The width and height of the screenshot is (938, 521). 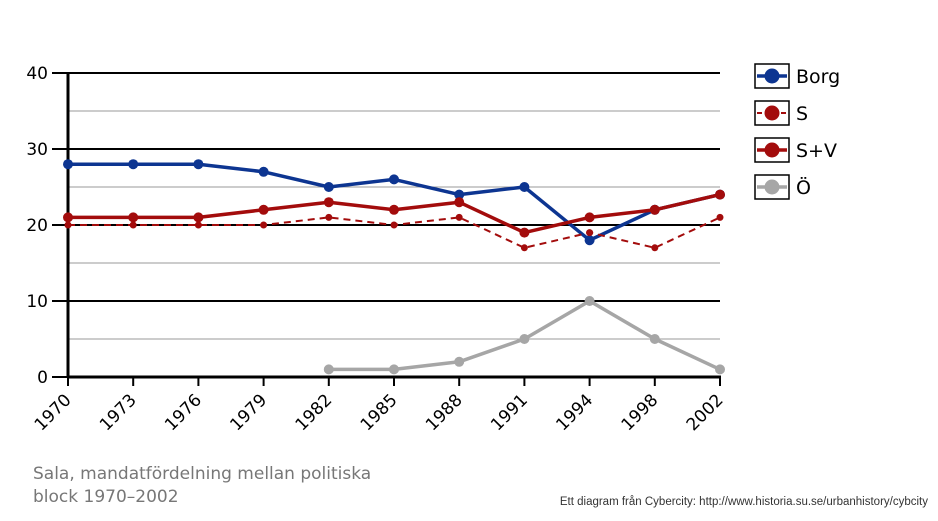 I want to click on x-tick-label: 1970, so click(x=53, y=412).